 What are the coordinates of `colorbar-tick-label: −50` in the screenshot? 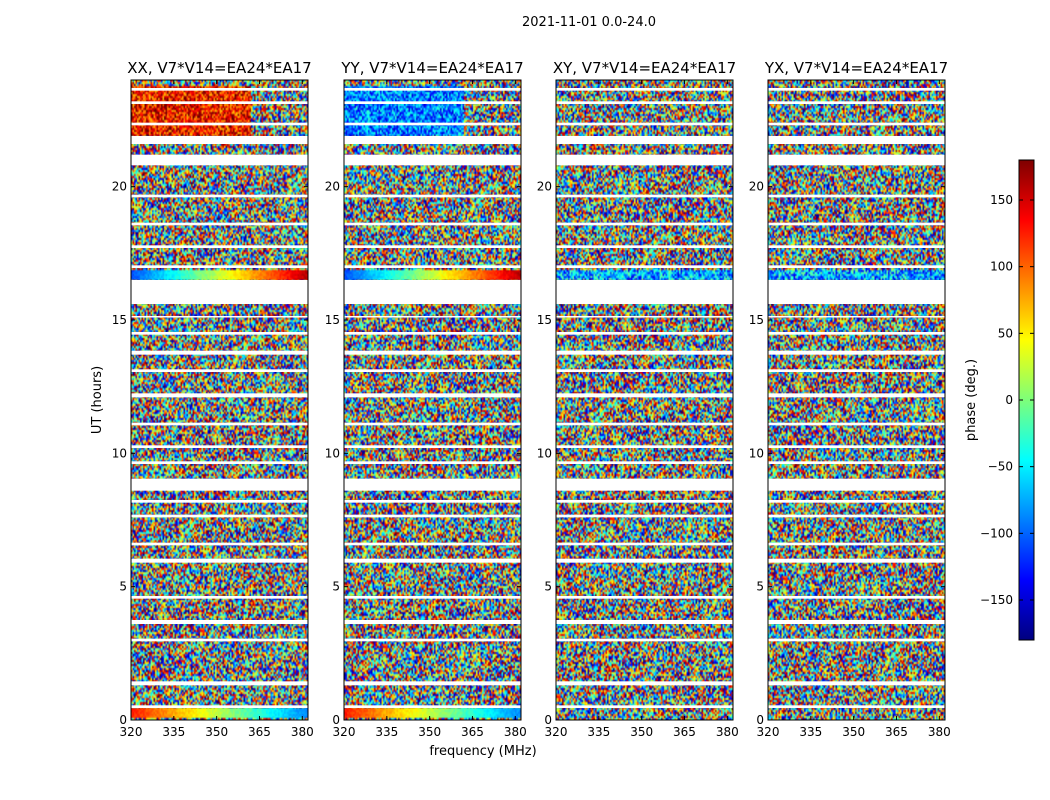 It's located at (1000, 467).